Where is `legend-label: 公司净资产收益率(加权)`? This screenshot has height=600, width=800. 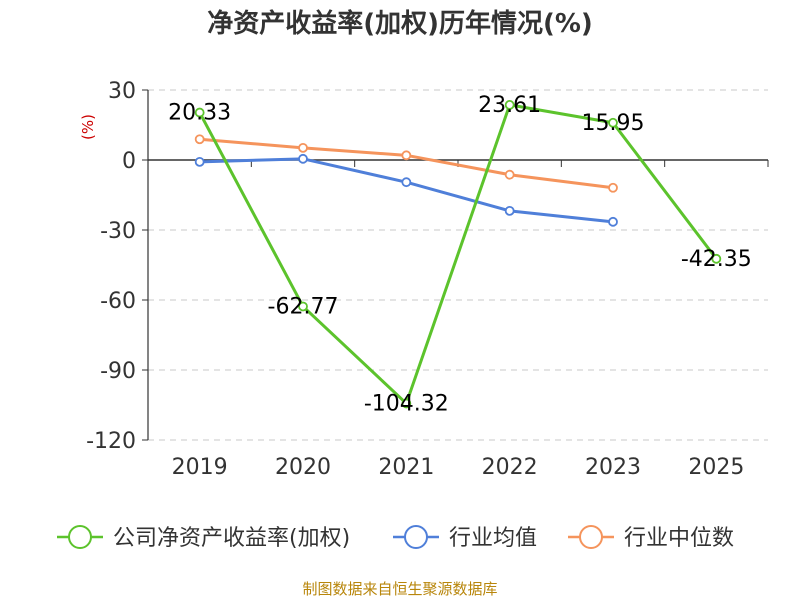
legend-label: 公司净资产收益率(加权) is located at coordinates (231, 538).